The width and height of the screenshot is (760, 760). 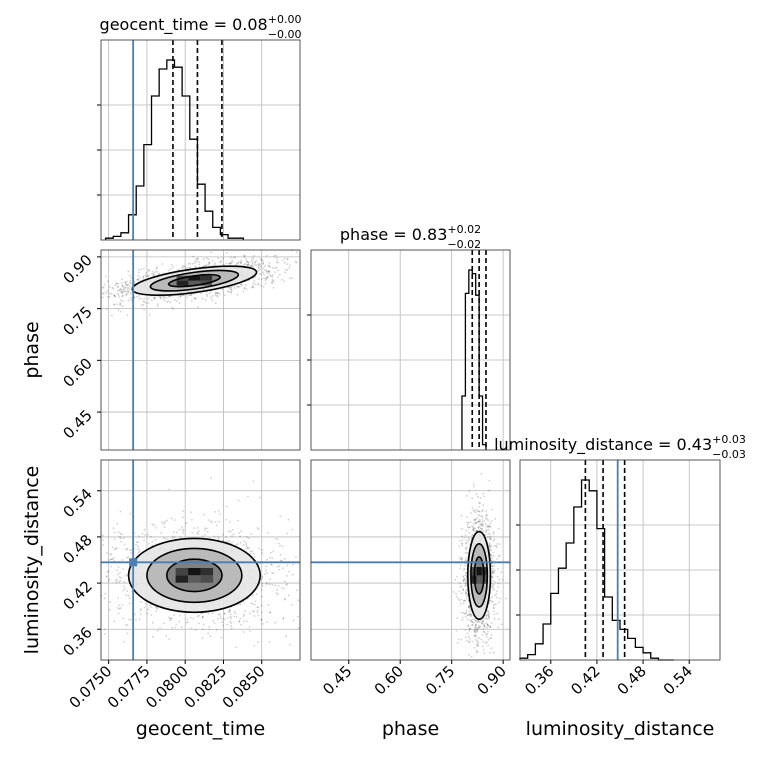 What do you see at coordinates (201, 24) in the screenshot?
I see `panel-title-geocent_time: geocent_time = 0.08+0.00` at bounding box center [201, 24].